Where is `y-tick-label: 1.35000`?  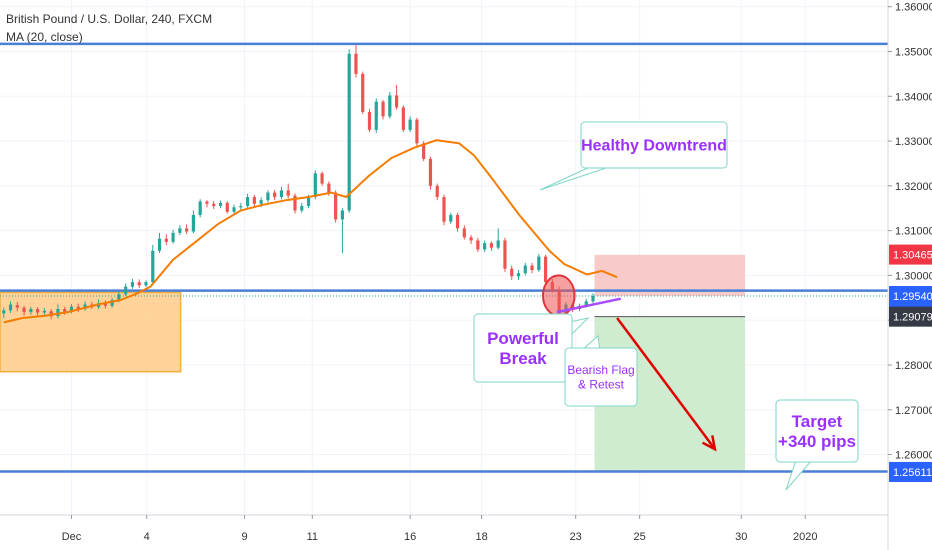
y-tick-label: 1.35000 is located at coordinates (913, 53).